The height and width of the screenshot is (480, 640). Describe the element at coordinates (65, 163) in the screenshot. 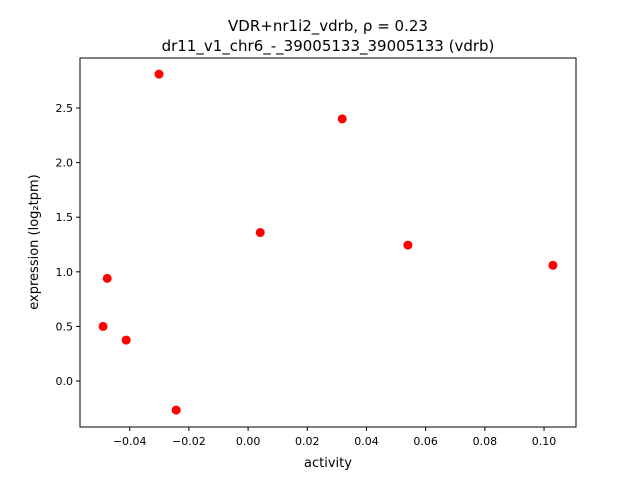

I see `y-tick-label: 2.0` at that location.